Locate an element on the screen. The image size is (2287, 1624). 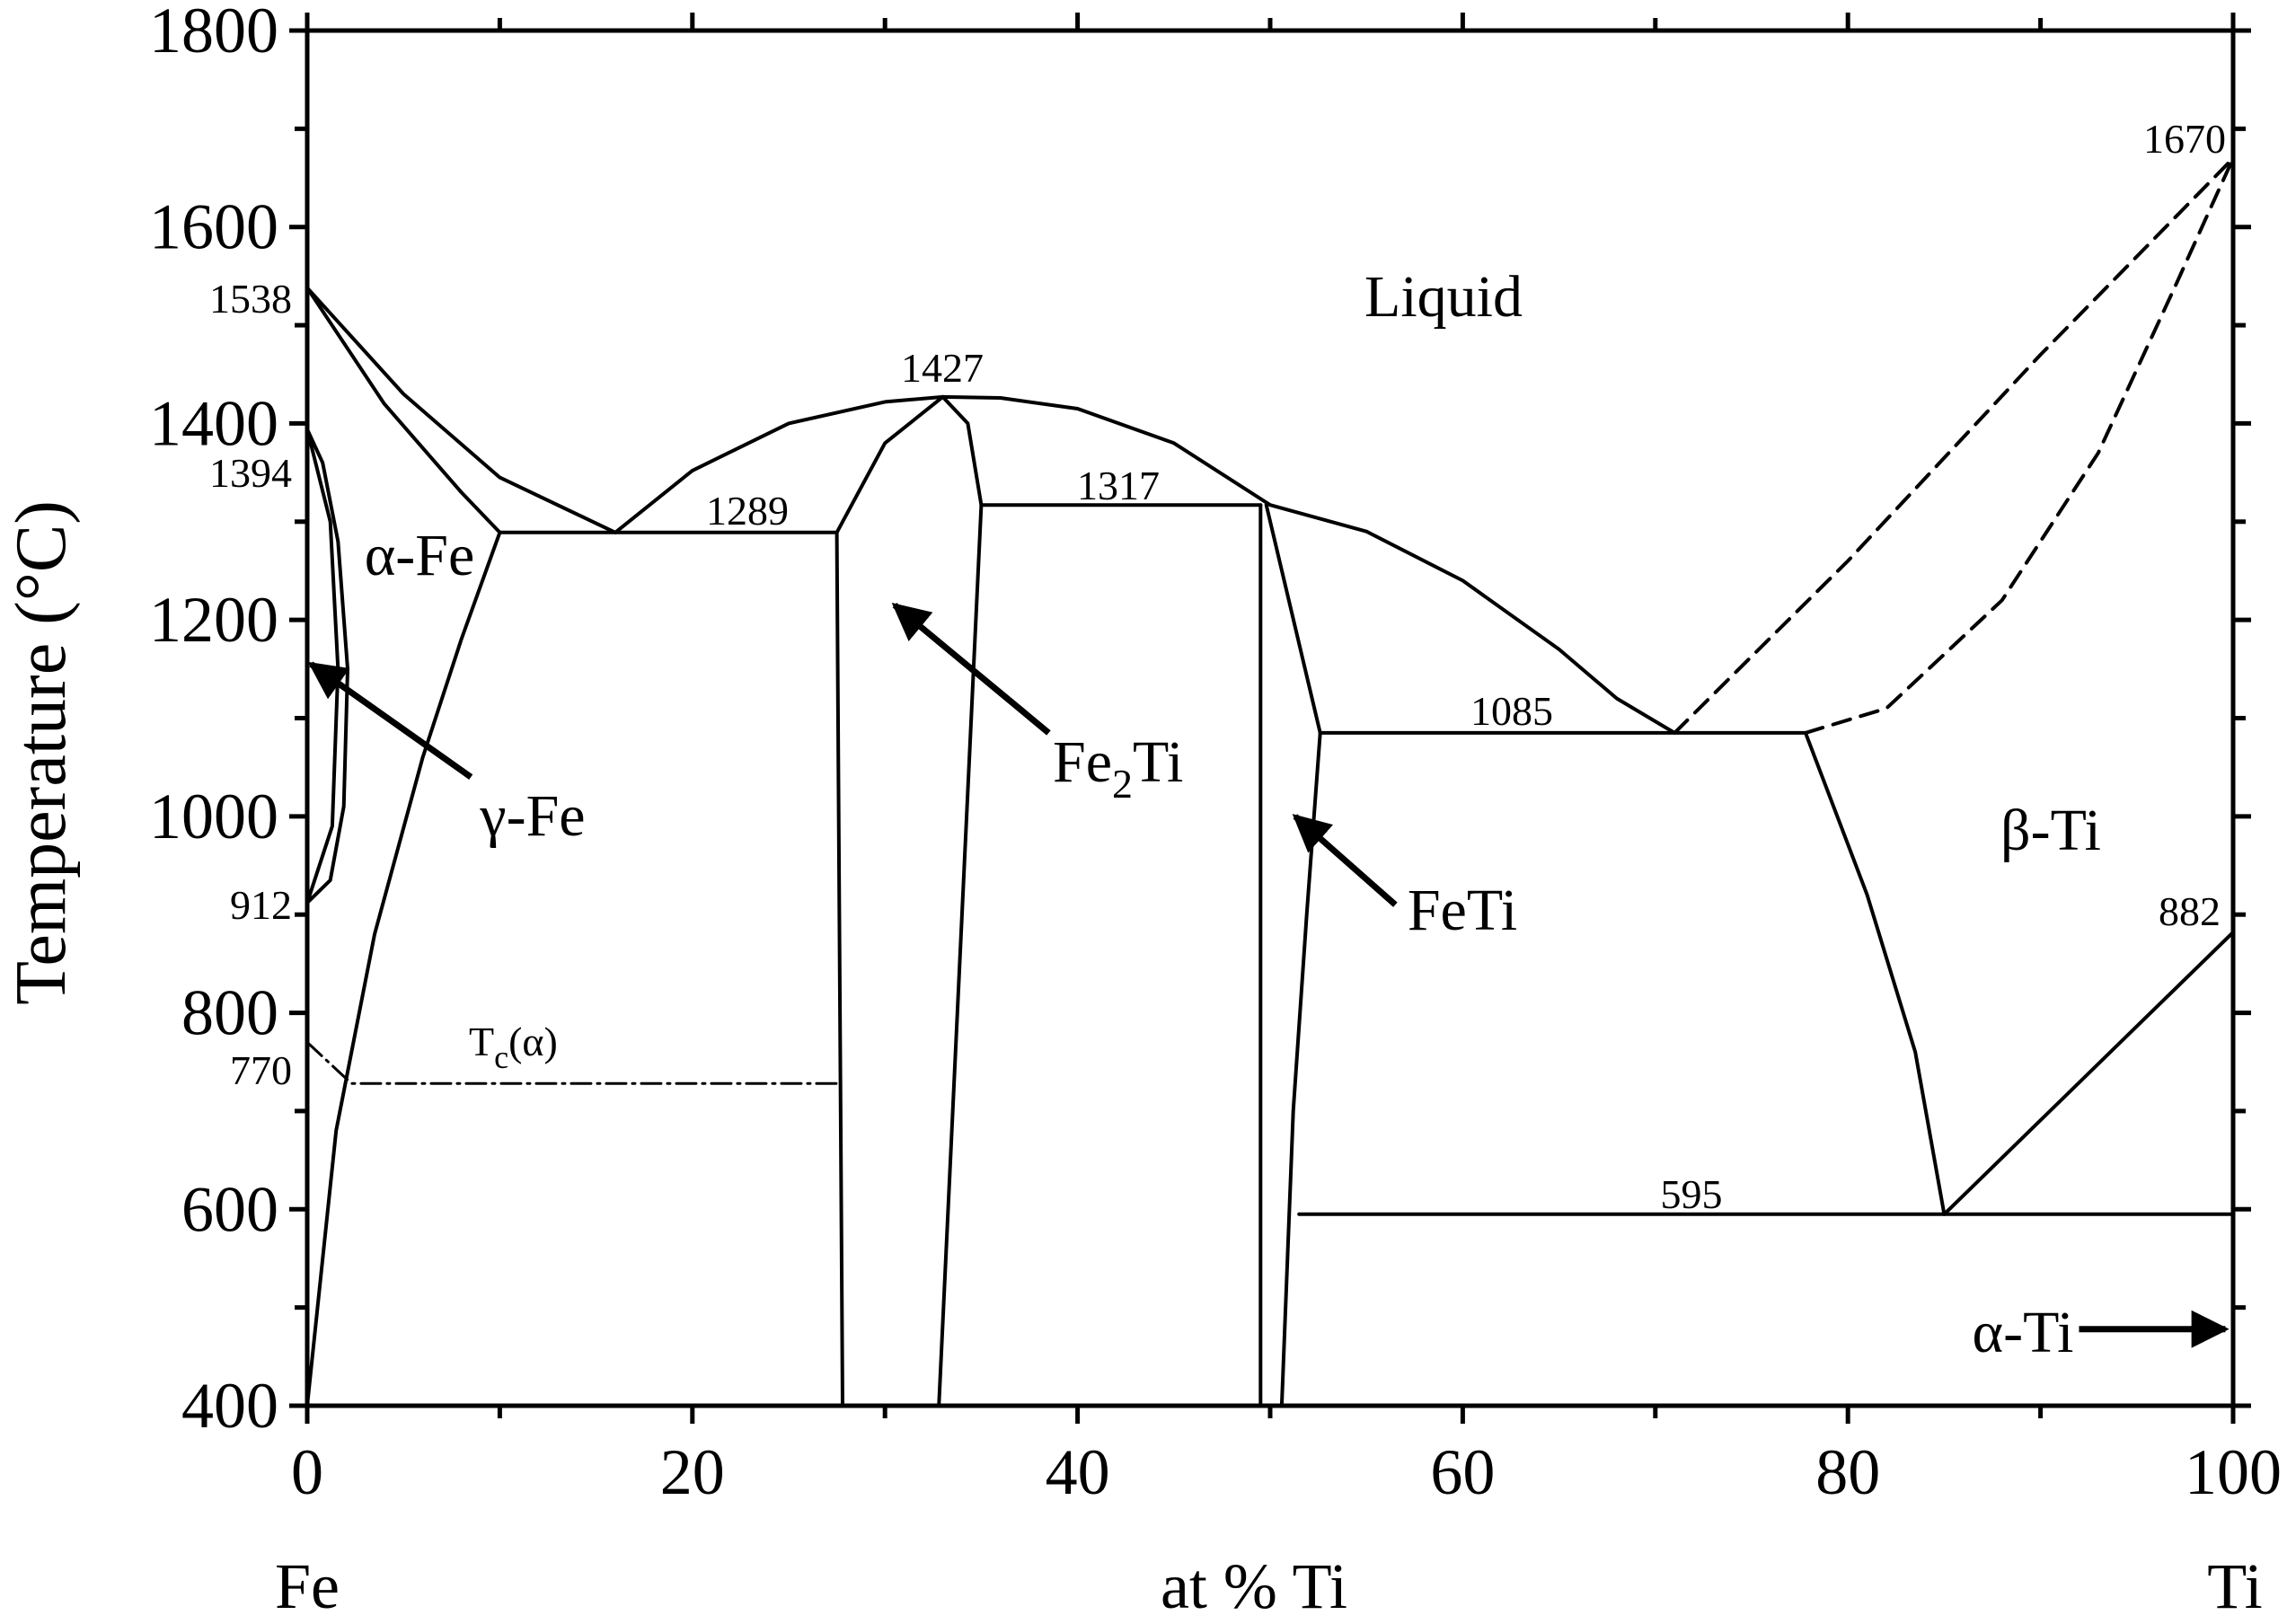
x-tick-label: 40 is located at coordinates (1078, 1472).